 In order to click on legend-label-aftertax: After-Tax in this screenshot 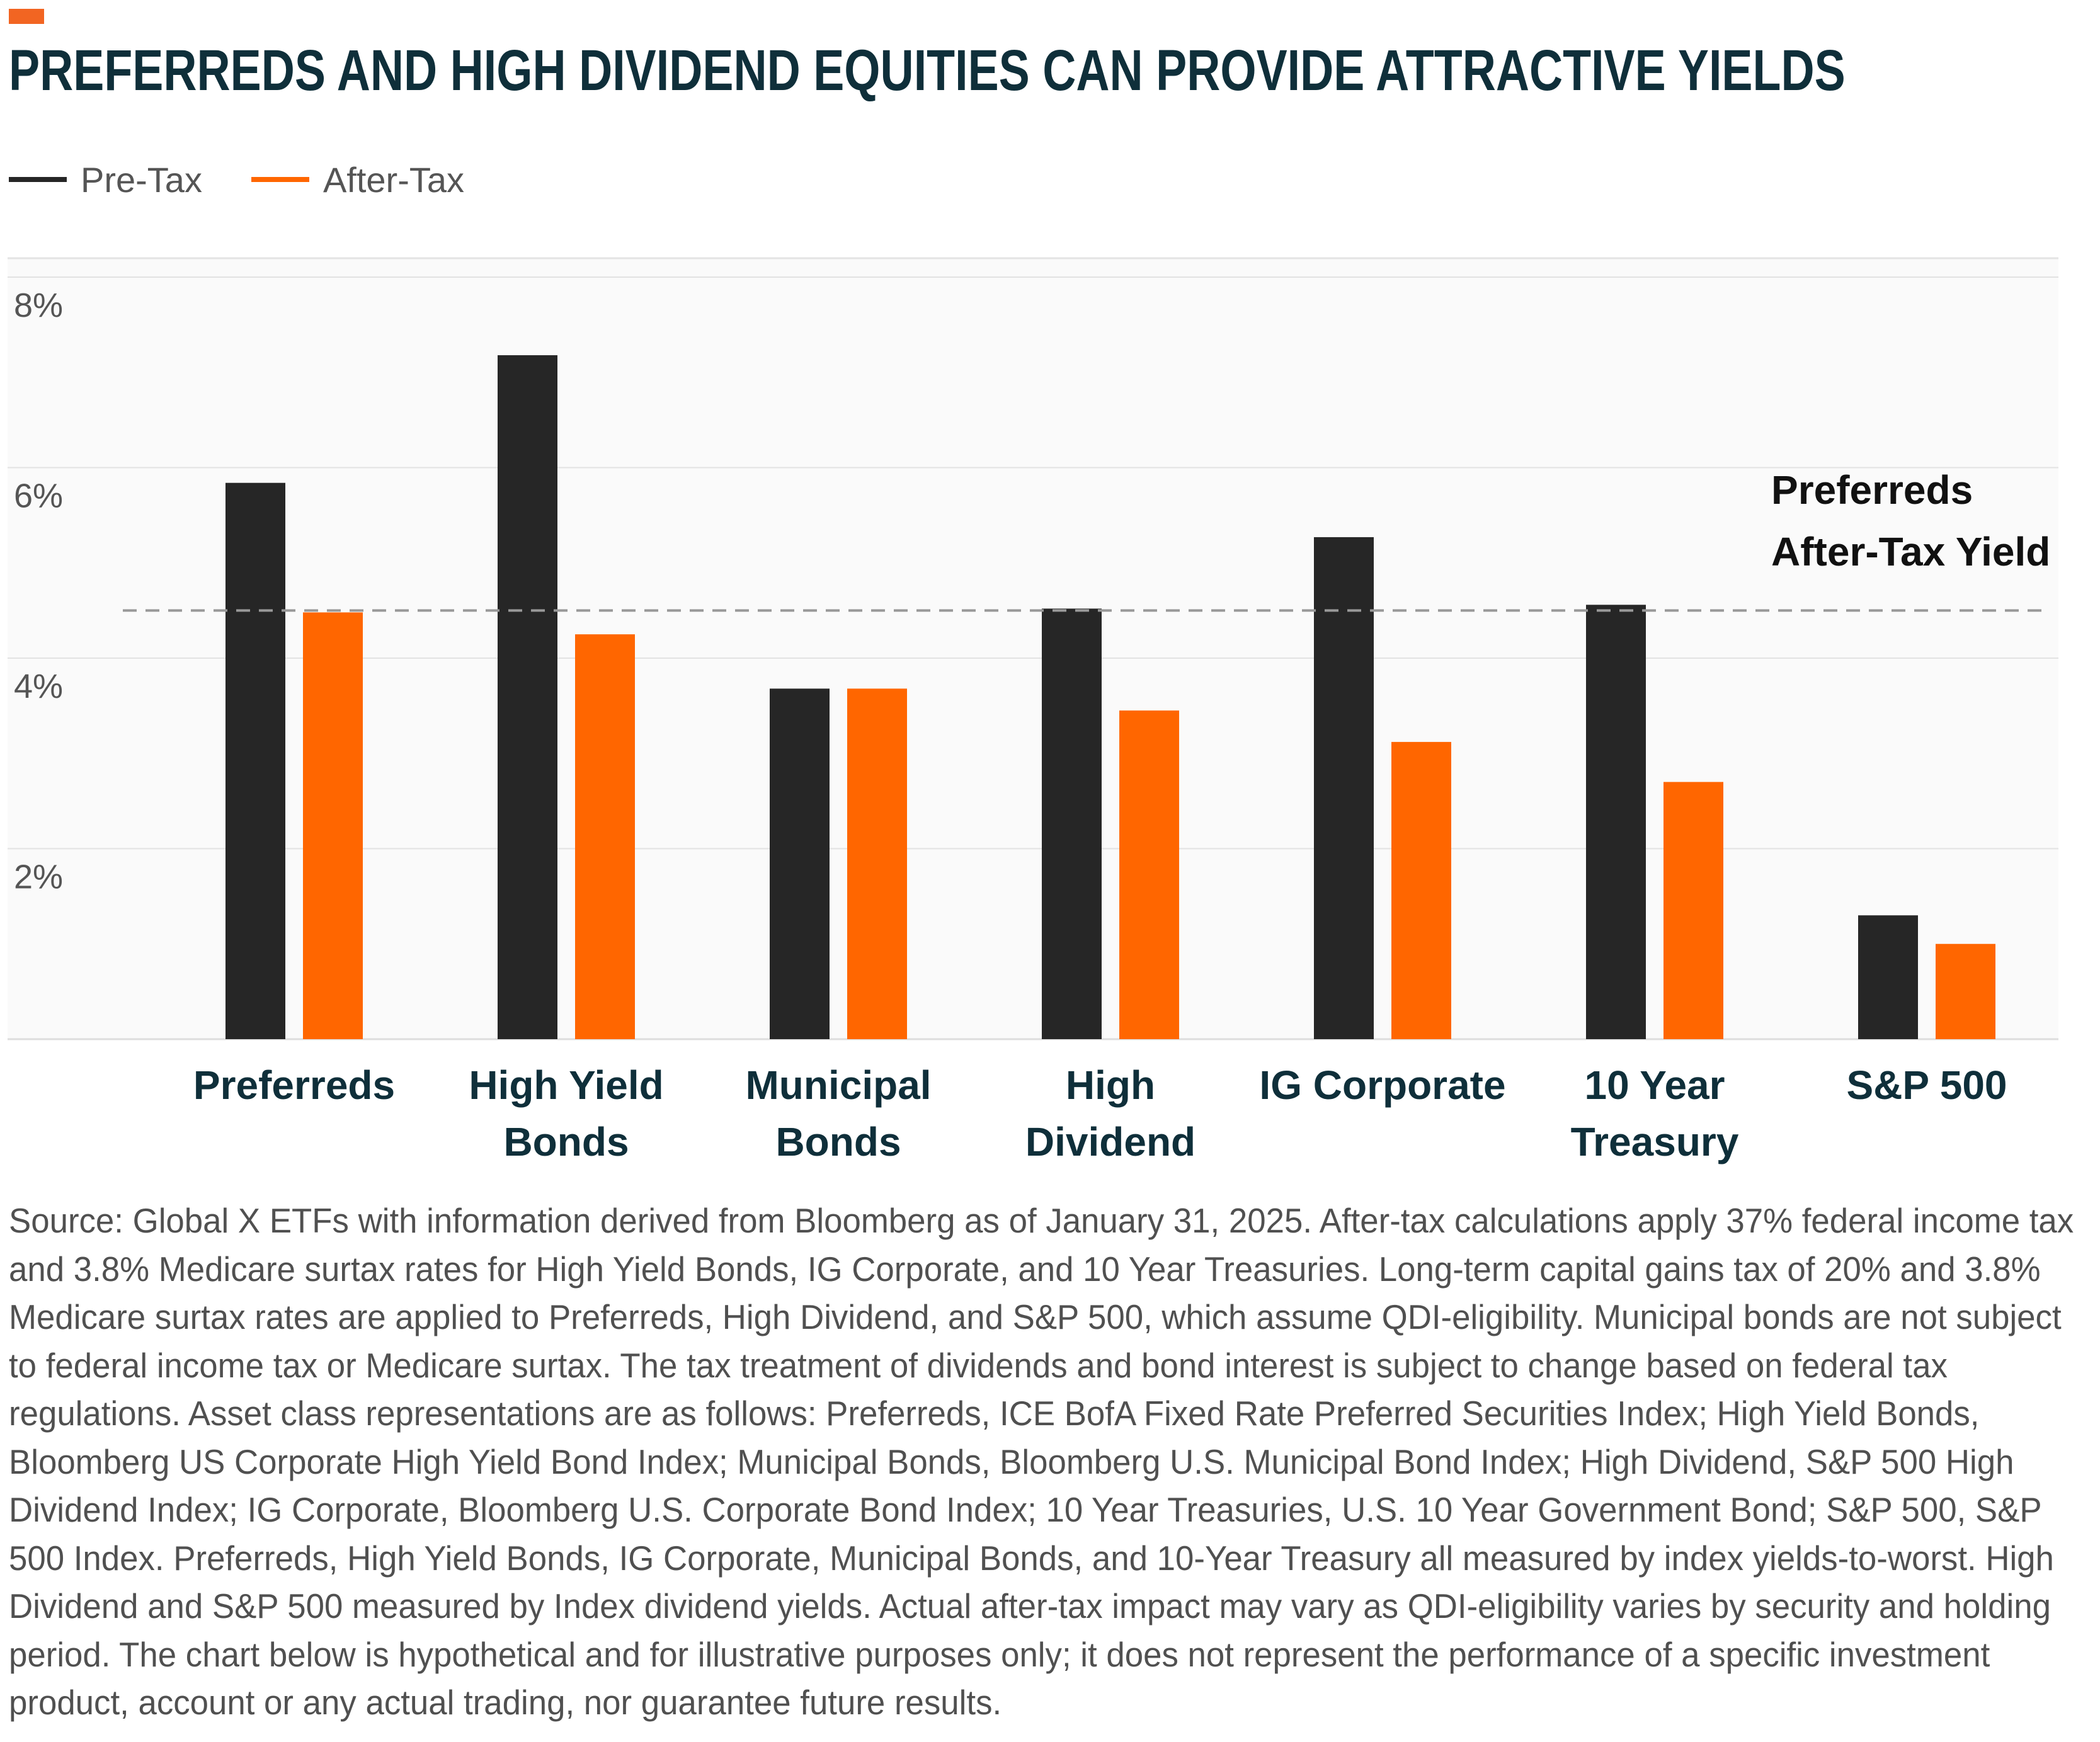, I will do `click(393, 179)`.